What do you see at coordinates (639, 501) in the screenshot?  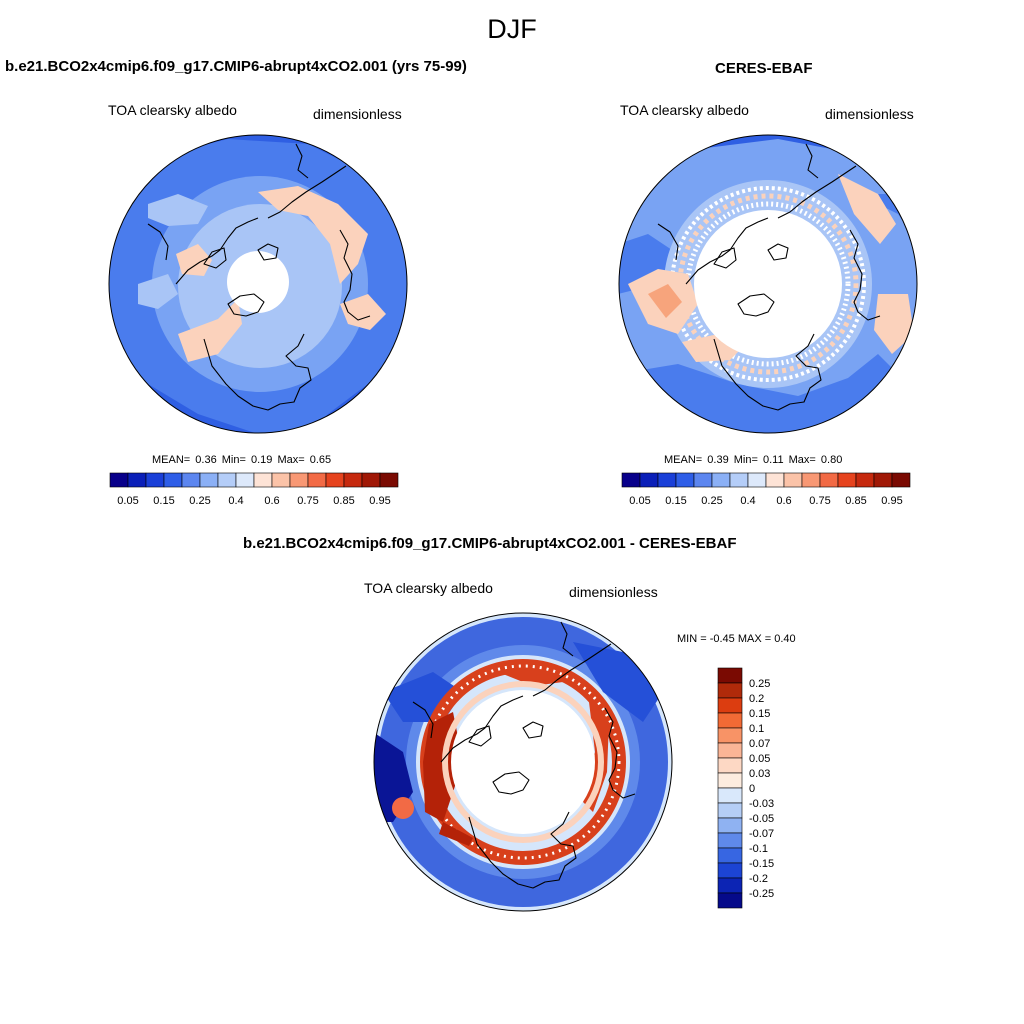 I see `obs-colorbar-label: 0.05` at bounding box center [639, 501].